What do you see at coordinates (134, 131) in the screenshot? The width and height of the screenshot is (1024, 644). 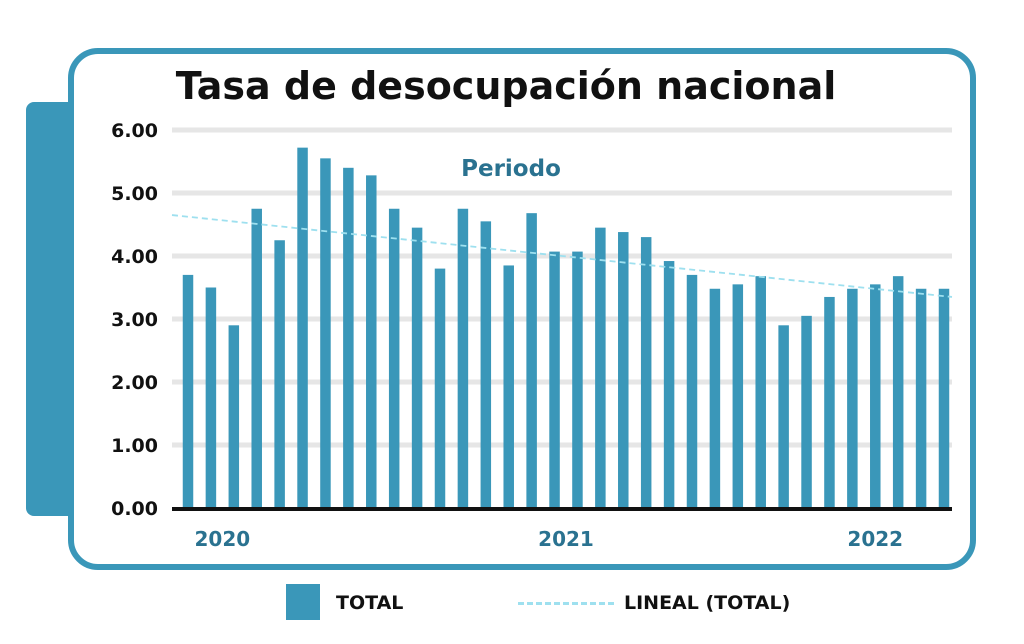 I see `y-tick-label: 6.00` at bounding box center [134, 131].